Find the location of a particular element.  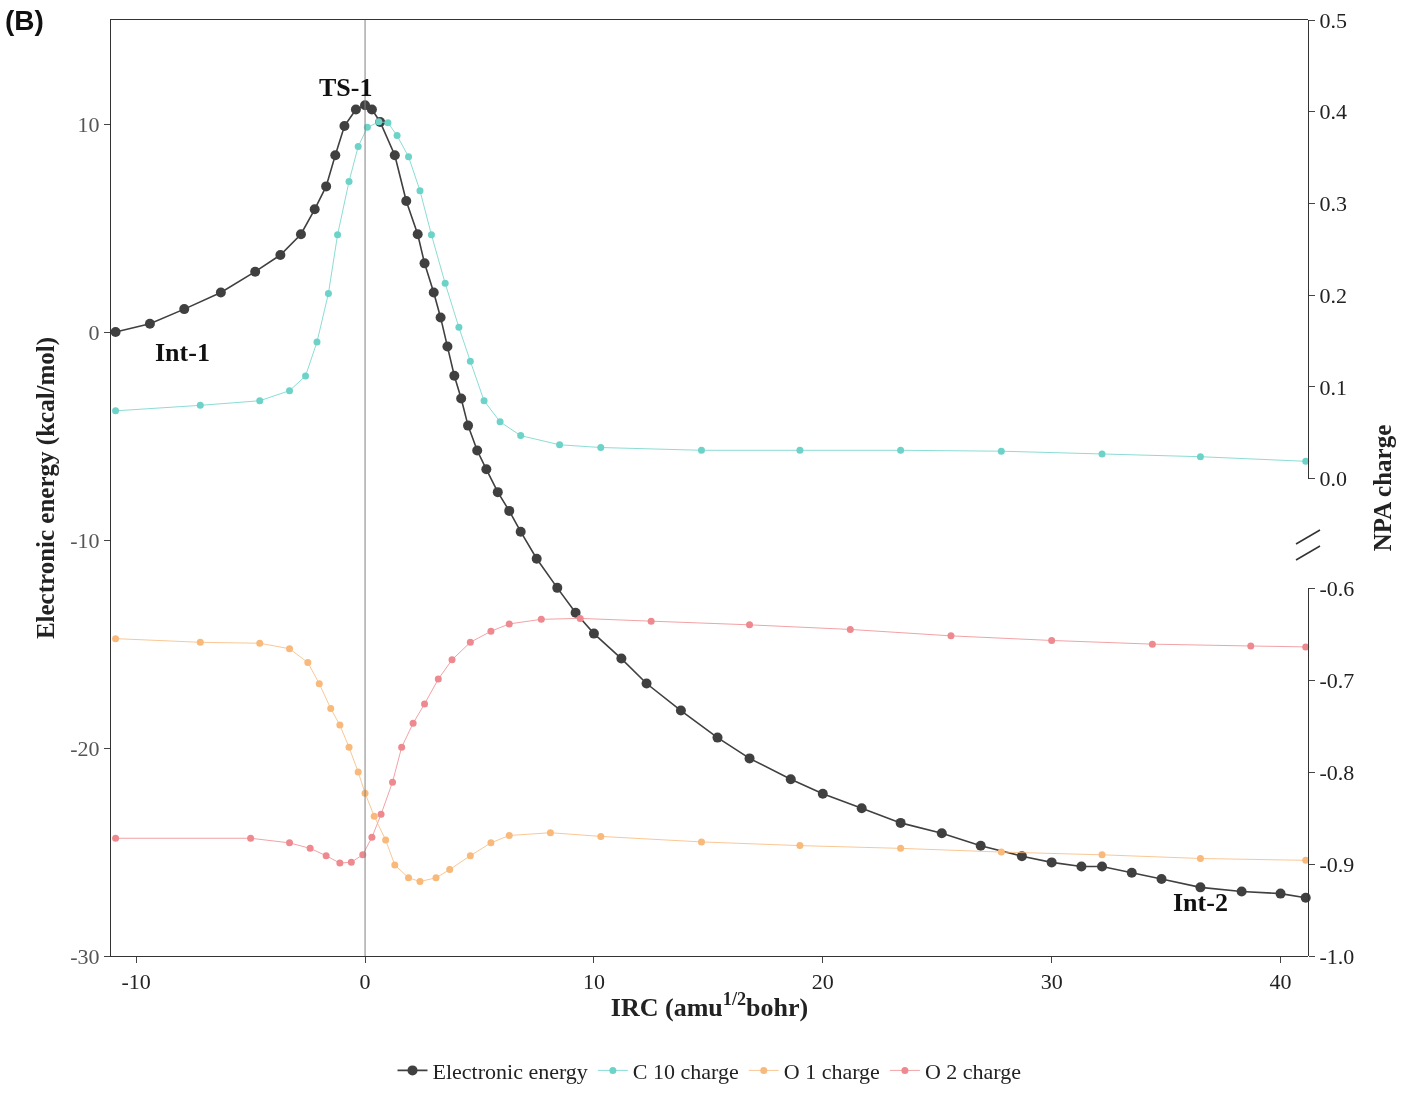

x-tick-label: 40 is located at coordinates (1280, 982).